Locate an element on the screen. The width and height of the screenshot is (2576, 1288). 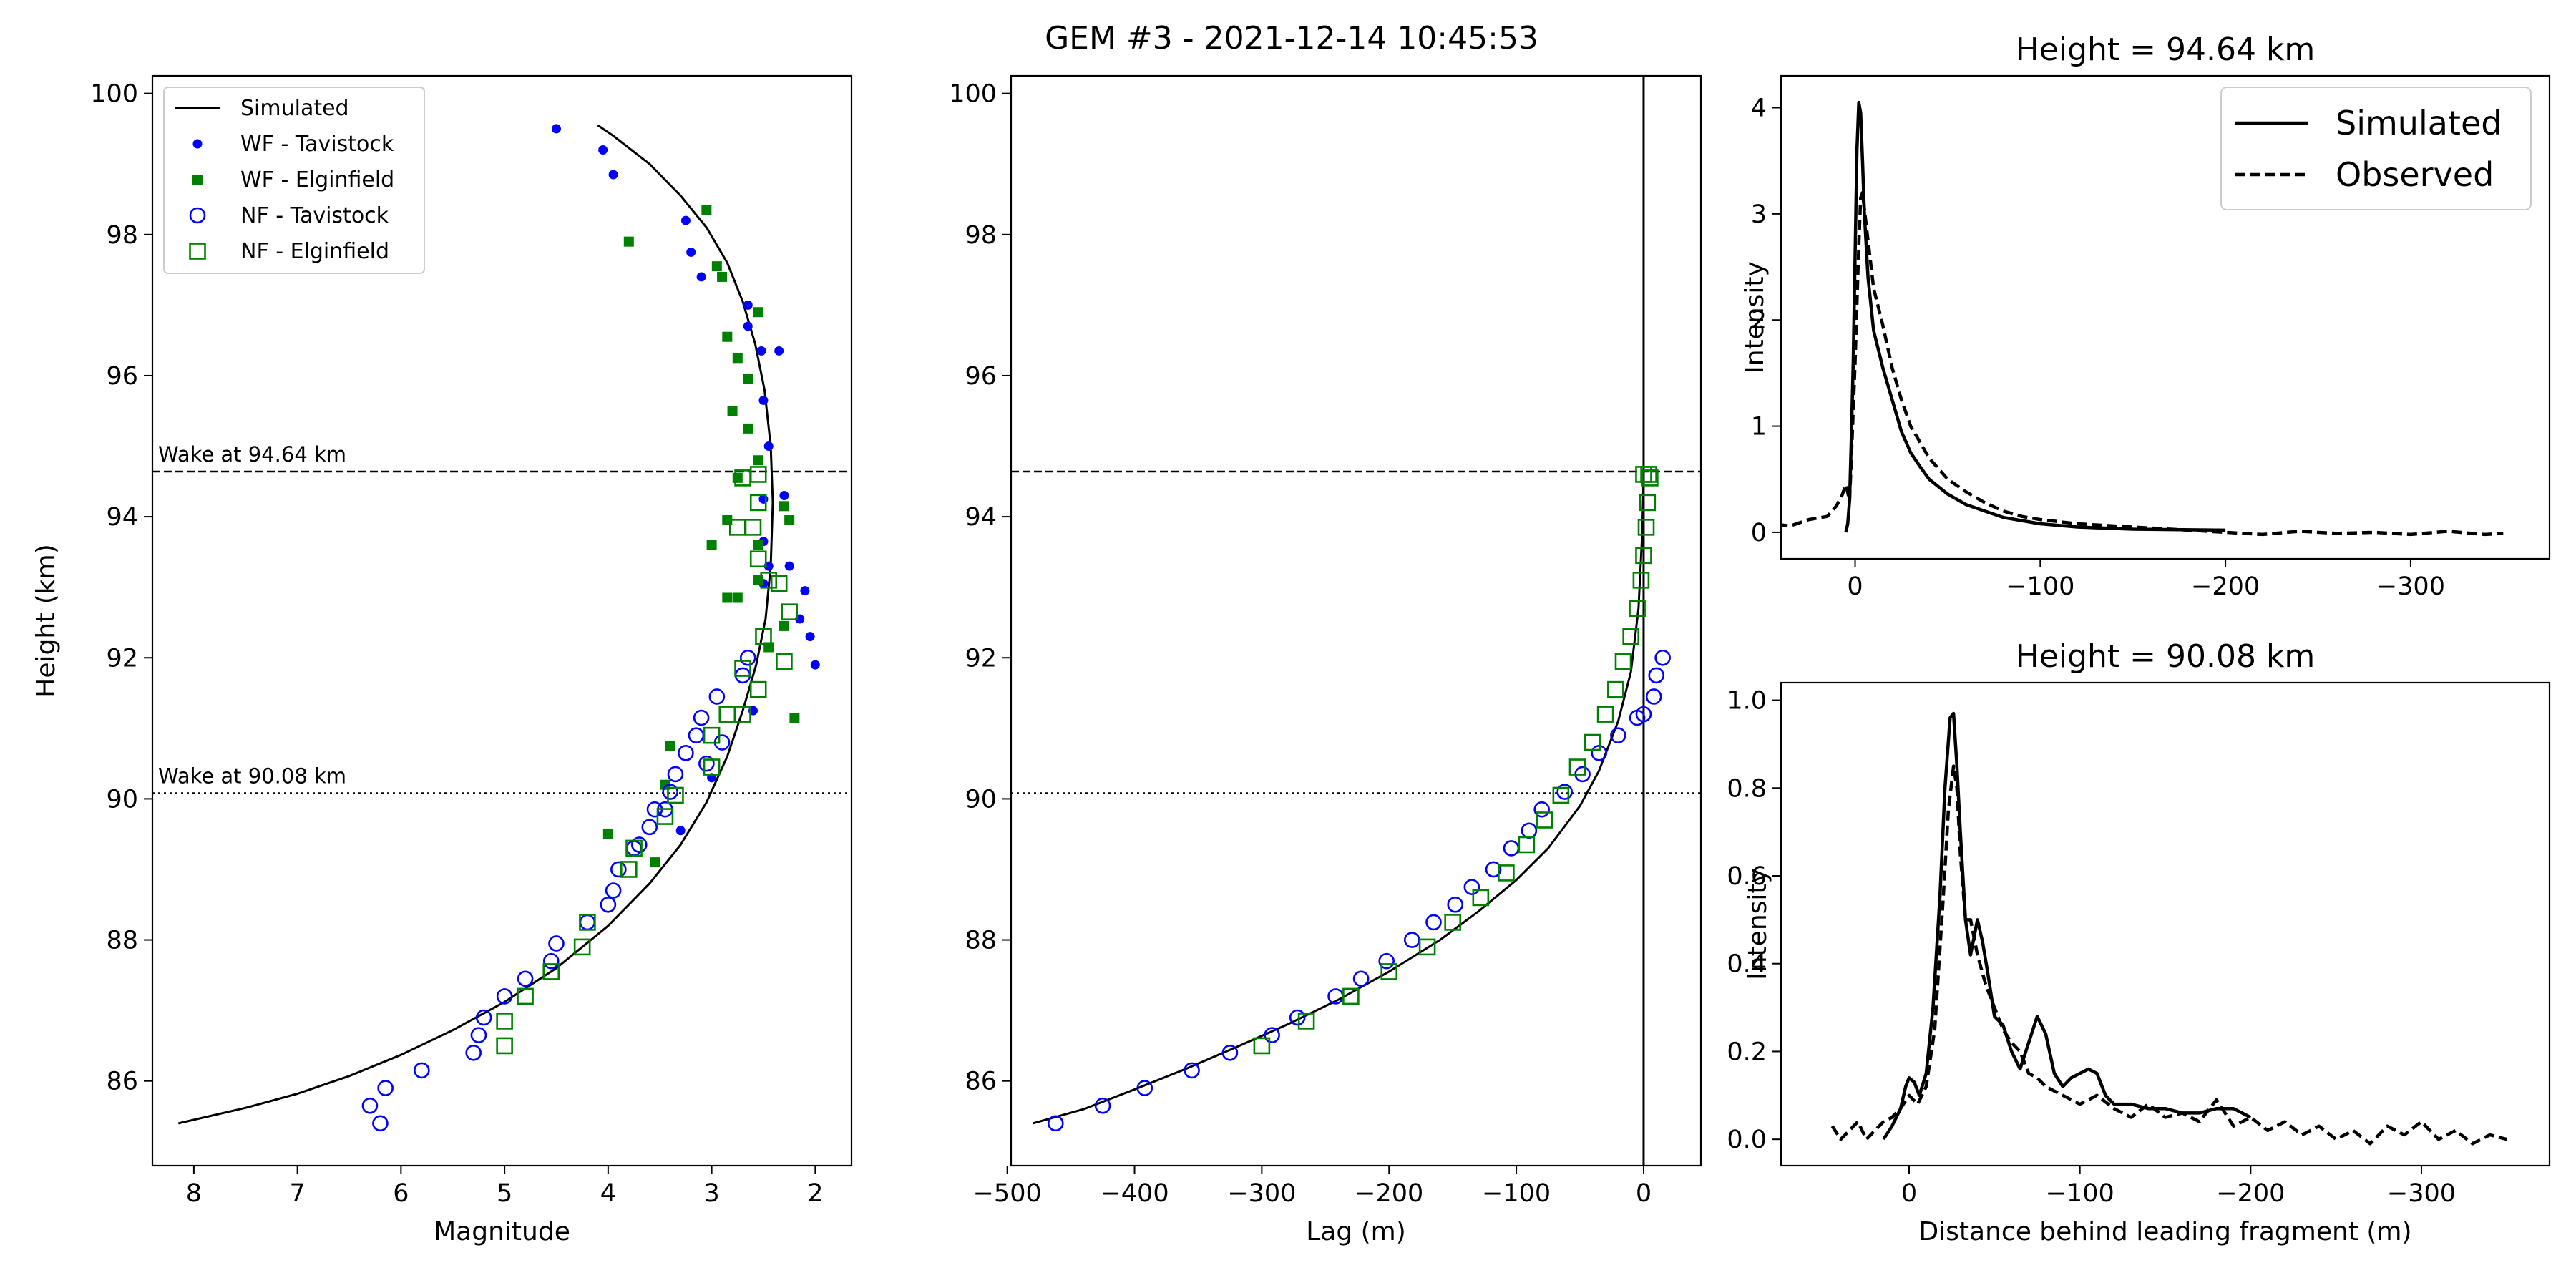
magnitude-xtick-label: 8 is located at coordinates (194, 1193).